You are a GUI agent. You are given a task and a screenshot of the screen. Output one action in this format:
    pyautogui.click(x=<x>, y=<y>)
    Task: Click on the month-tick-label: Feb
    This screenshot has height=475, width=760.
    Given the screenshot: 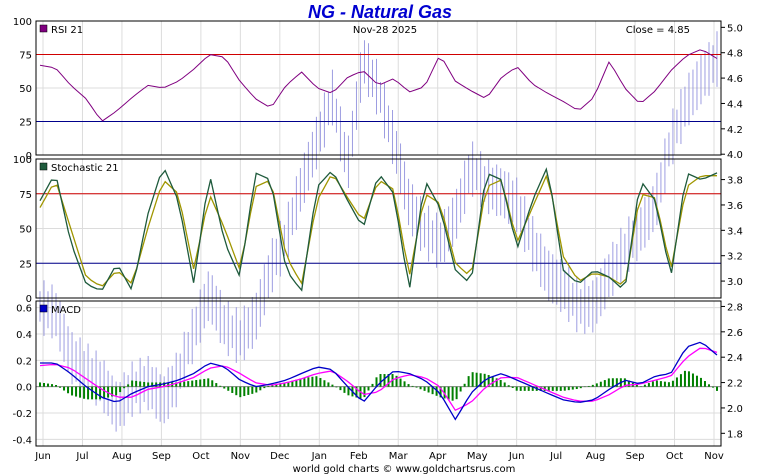 What is the action you would take?
    pyautogui.click(x=359, y=456)
    